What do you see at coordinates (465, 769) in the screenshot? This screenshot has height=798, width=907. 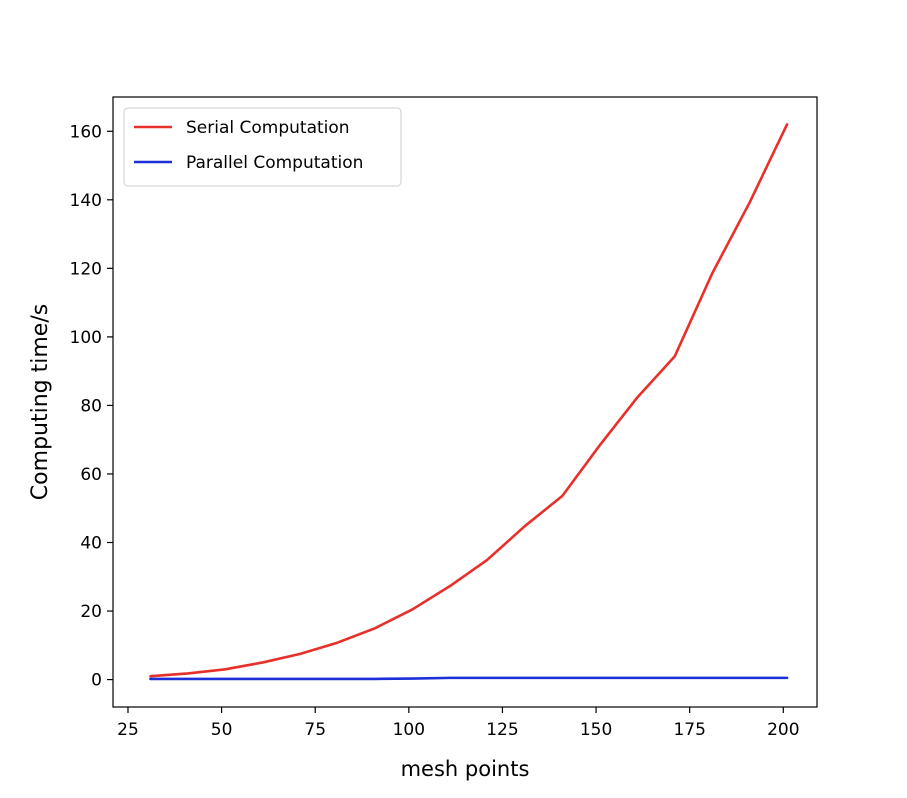 I see `x-axis-label: mesh points` at bounding box center [465, 769].